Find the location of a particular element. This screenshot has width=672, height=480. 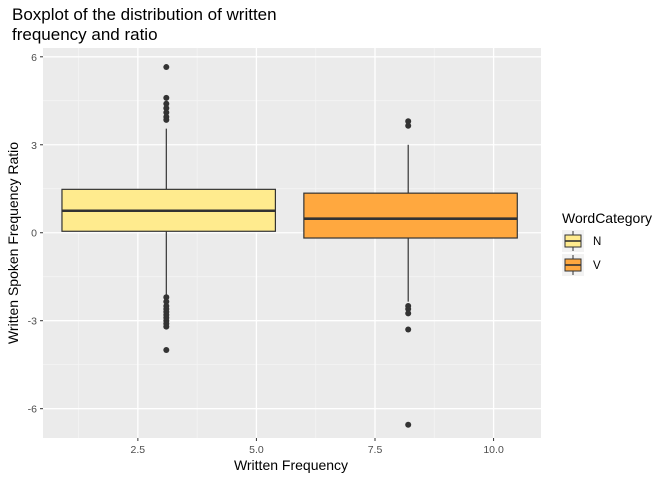

x-axis: 2.5 5.0 7.5 10.0 is located at coordinates (317, 447).